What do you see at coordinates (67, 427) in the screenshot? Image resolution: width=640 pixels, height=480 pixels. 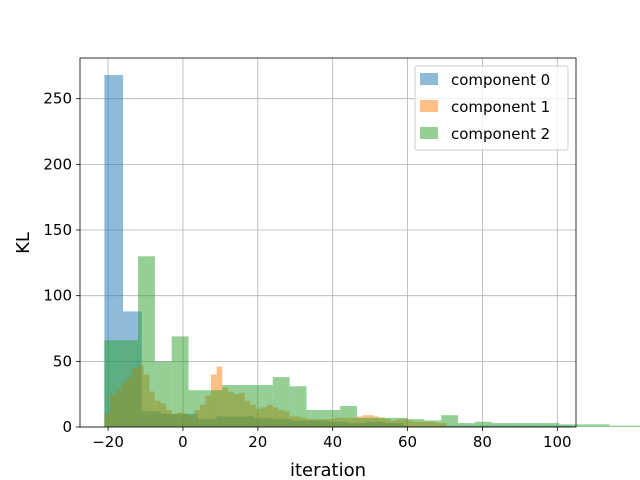 I see `y-tick-label: 0` at bounding box center [67, 427].